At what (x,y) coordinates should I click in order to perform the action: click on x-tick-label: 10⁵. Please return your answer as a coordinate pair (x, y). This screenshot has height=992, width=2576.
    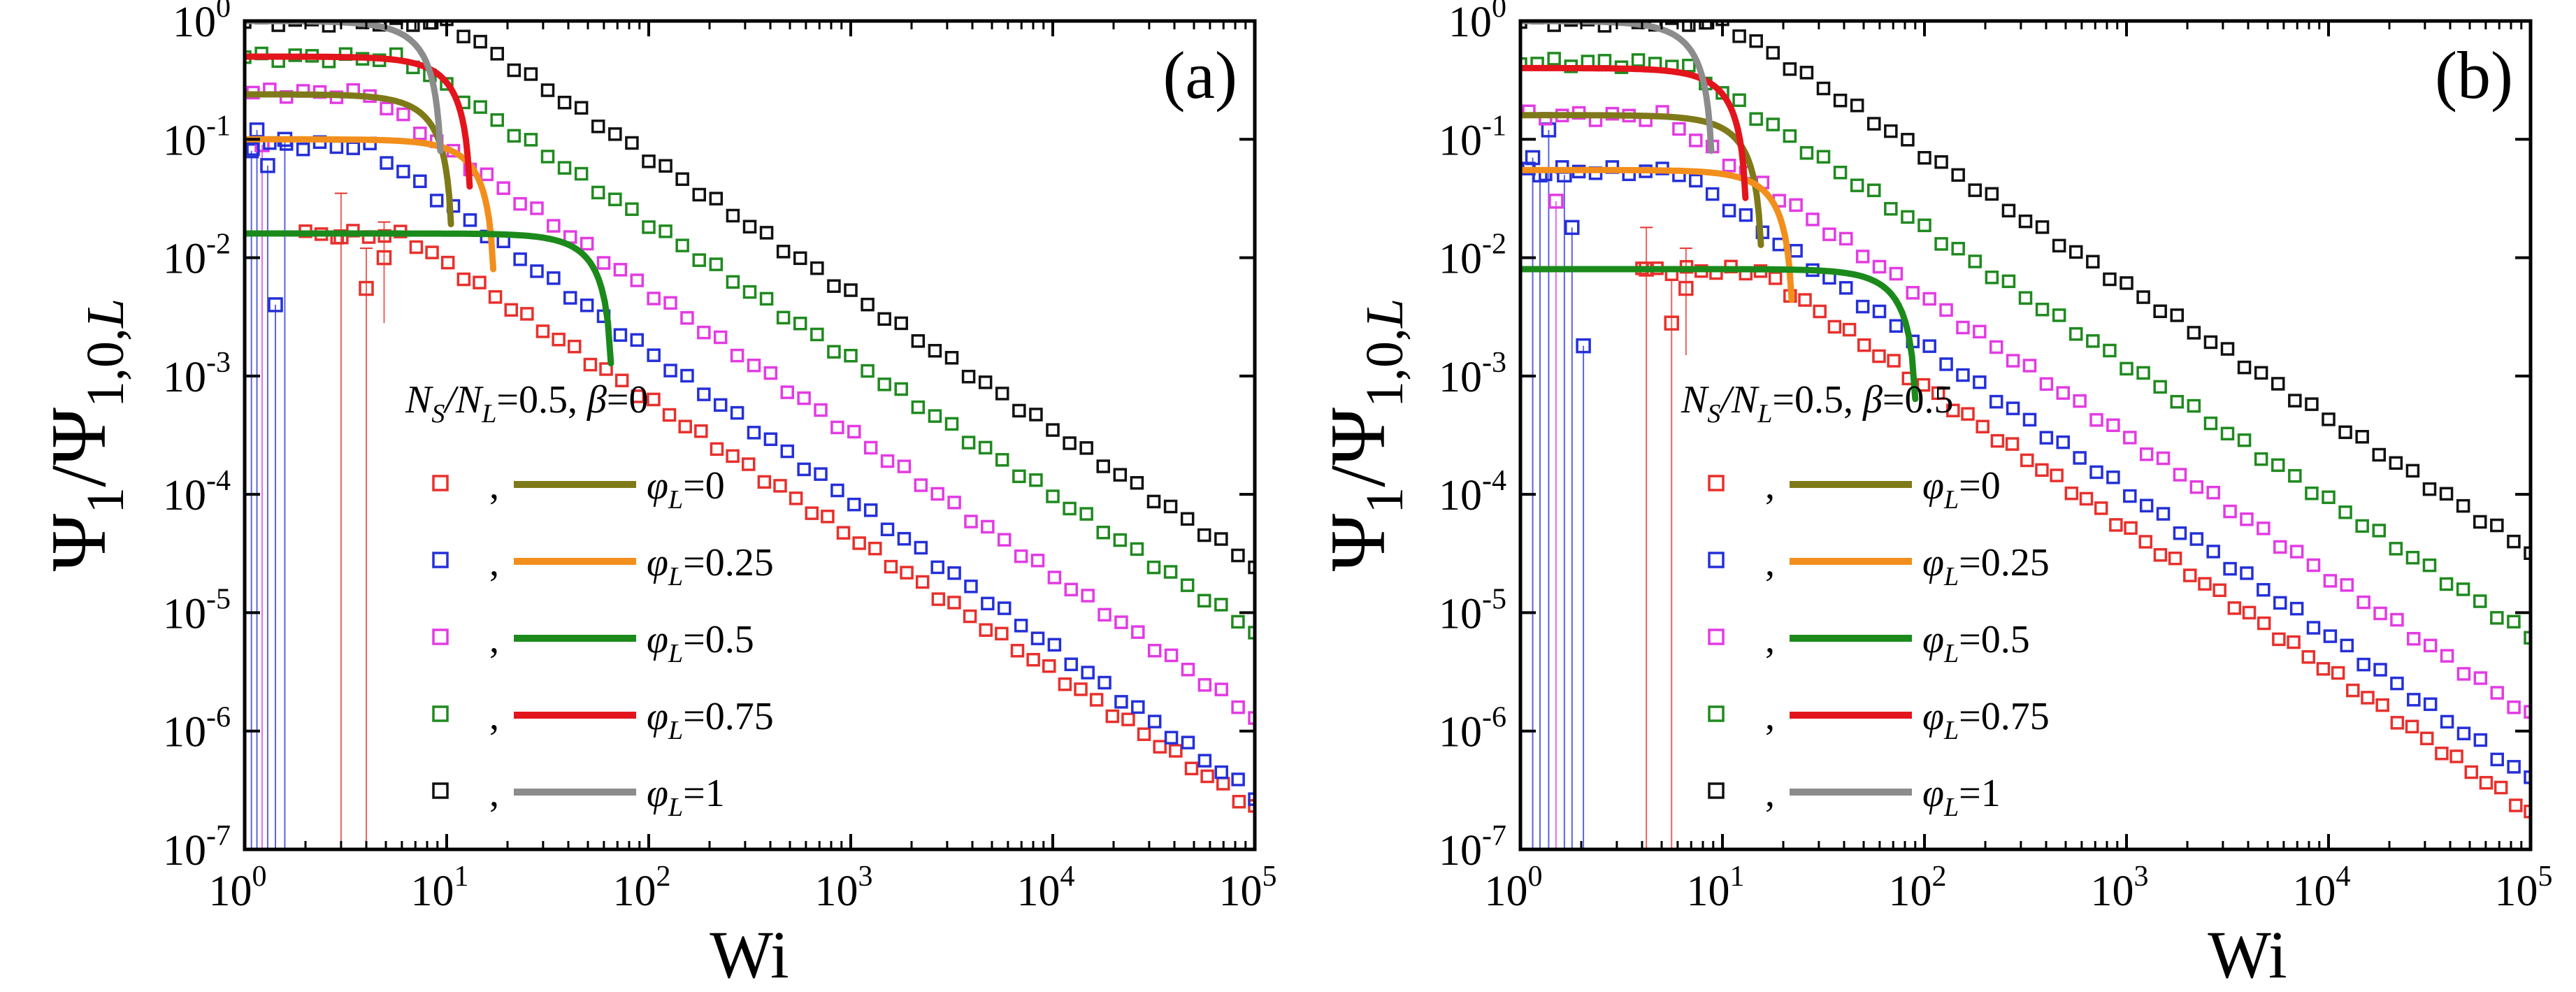
    Looking at the image, I should click on (2524, 888).